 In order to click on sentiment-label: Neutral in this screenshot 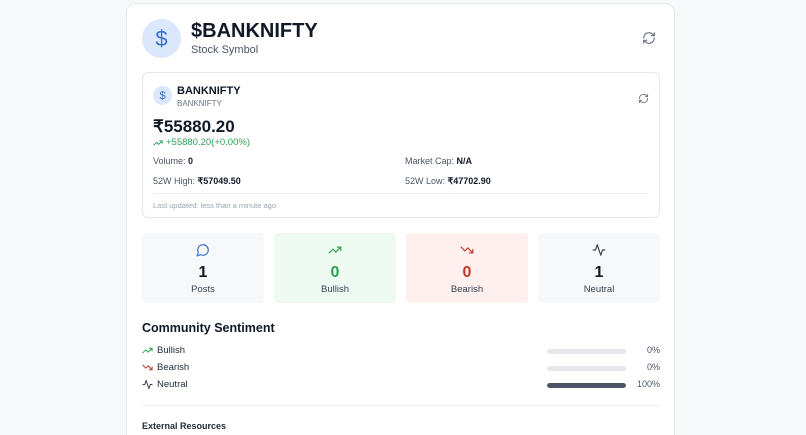, I will do `click(172, 384)`.